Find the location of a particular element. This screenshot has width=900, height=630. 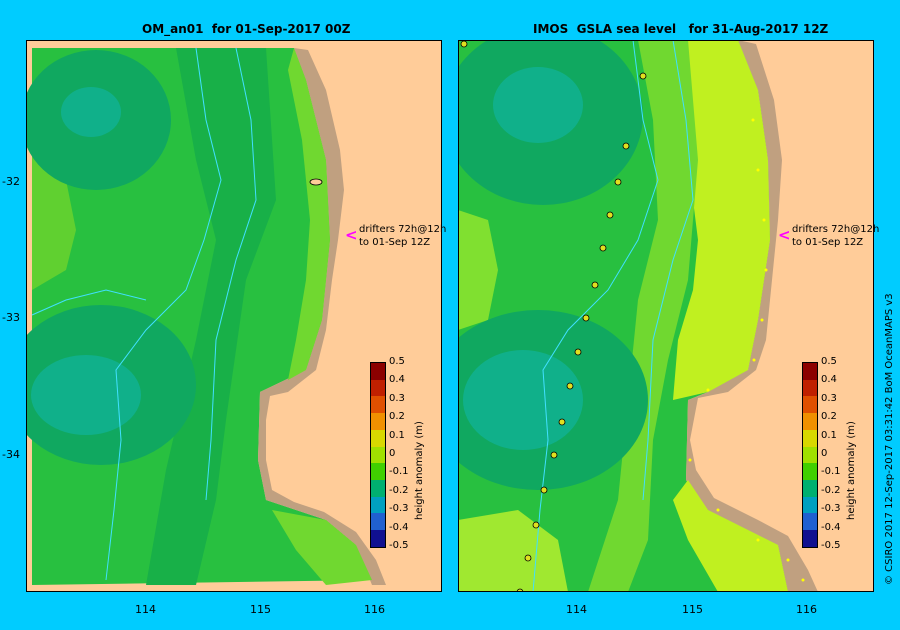

lon-tick-right-3: 116 is located at coordinates (806, 609).